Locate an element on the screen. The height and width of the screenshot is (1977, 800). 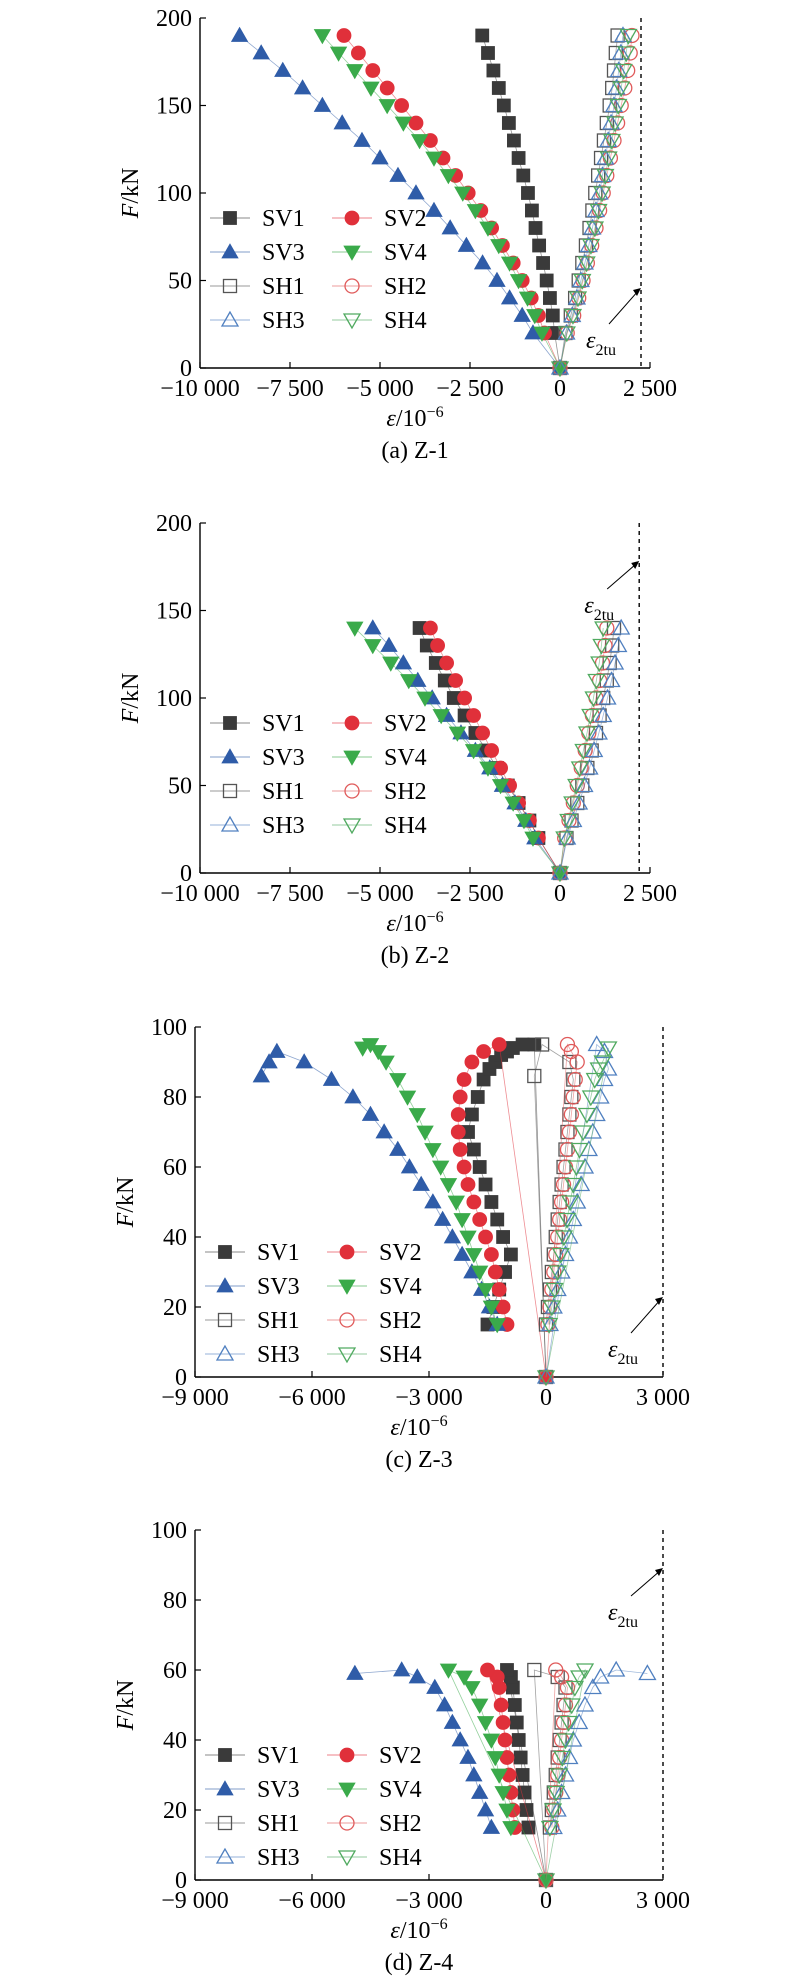
x-axis-label-symbol: ε is located at coordinates (395, 1428).